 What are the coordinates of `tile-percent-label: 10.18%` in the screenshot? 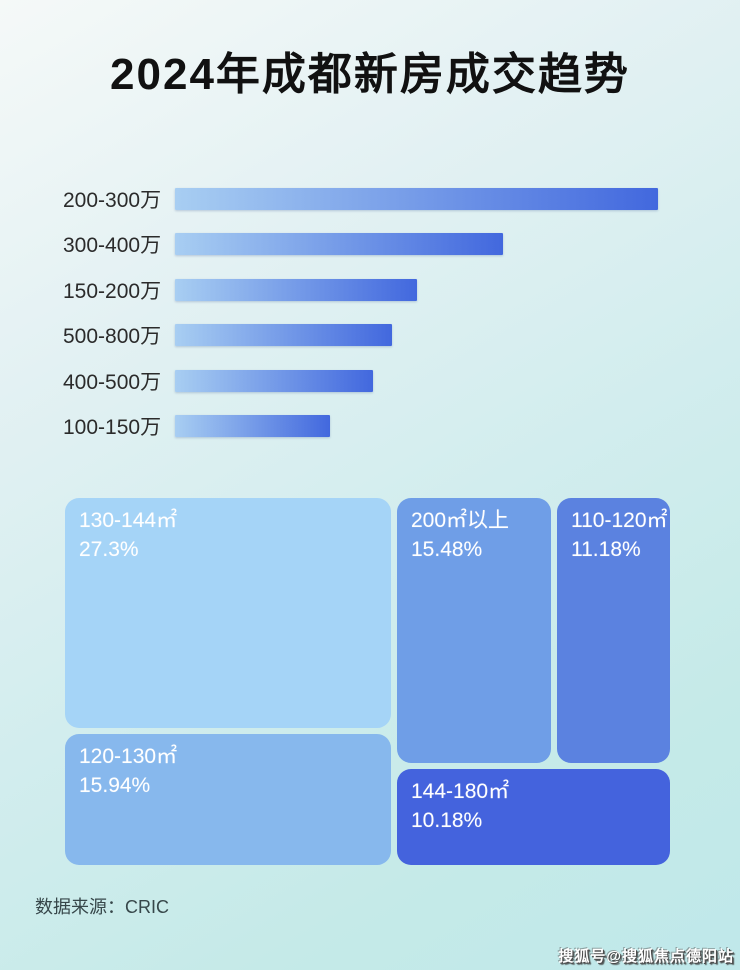 It's located at (447, 820).